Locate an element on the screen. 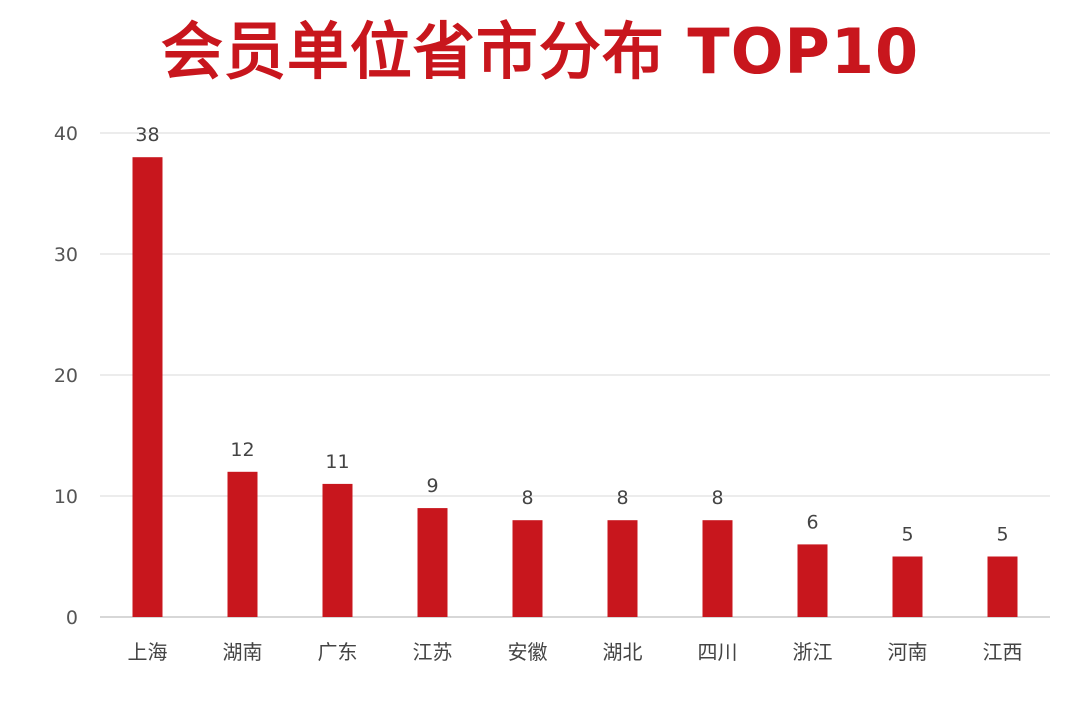 This screenshot has height=710, width=1080. x-category-label: 广东 is located at coordinates (338, 652).